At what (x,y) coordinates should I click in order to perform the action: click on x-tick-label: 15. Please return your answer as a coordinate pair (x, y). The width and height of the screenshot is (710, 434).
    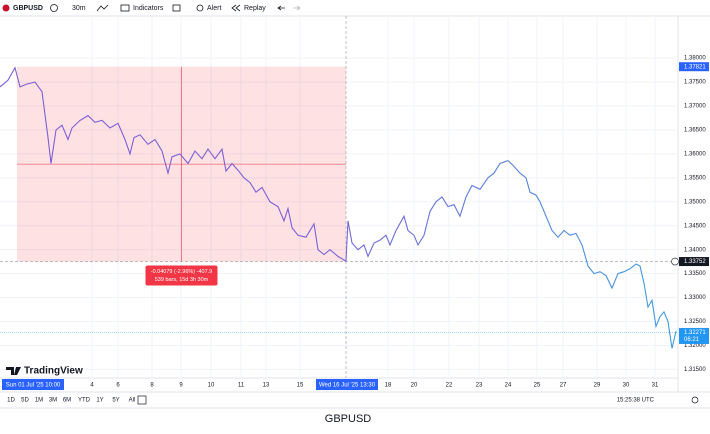
    Looking at the image, I should click on (300, 386).